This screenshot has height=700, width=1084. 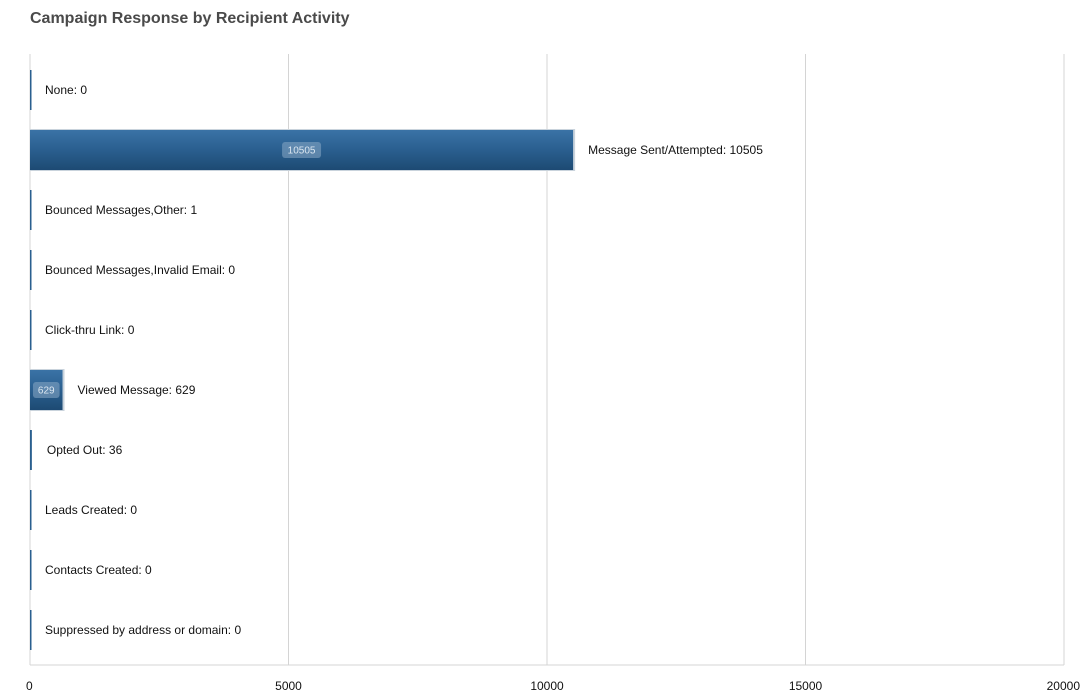 What do you see at coordinates (29, 686) in the screenshot?
I see `x-tick-label: 0` at bounding box center [29, 686].